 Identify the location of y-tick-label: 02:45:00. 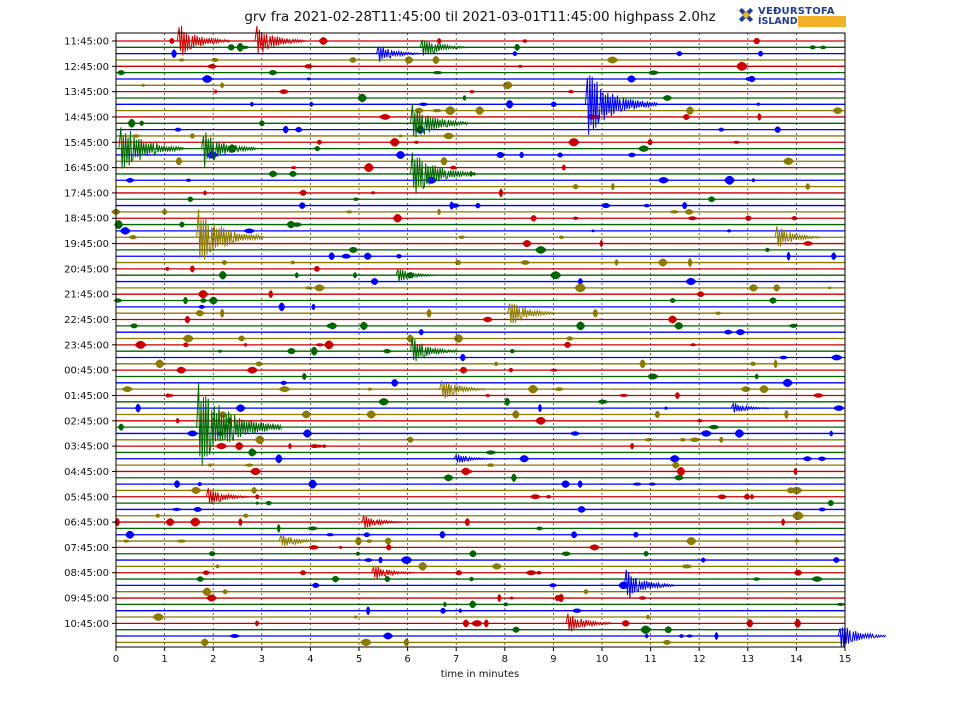
(86, 421).